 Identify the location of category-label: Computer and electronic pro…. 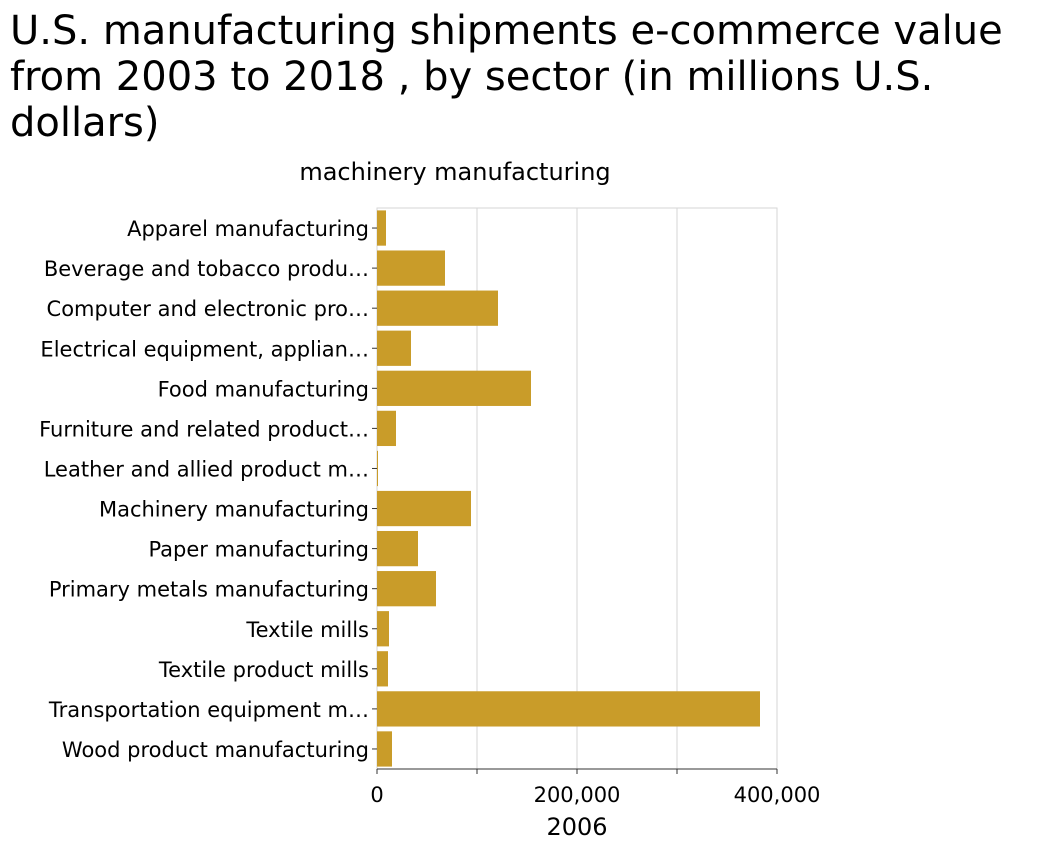
(208, 309).